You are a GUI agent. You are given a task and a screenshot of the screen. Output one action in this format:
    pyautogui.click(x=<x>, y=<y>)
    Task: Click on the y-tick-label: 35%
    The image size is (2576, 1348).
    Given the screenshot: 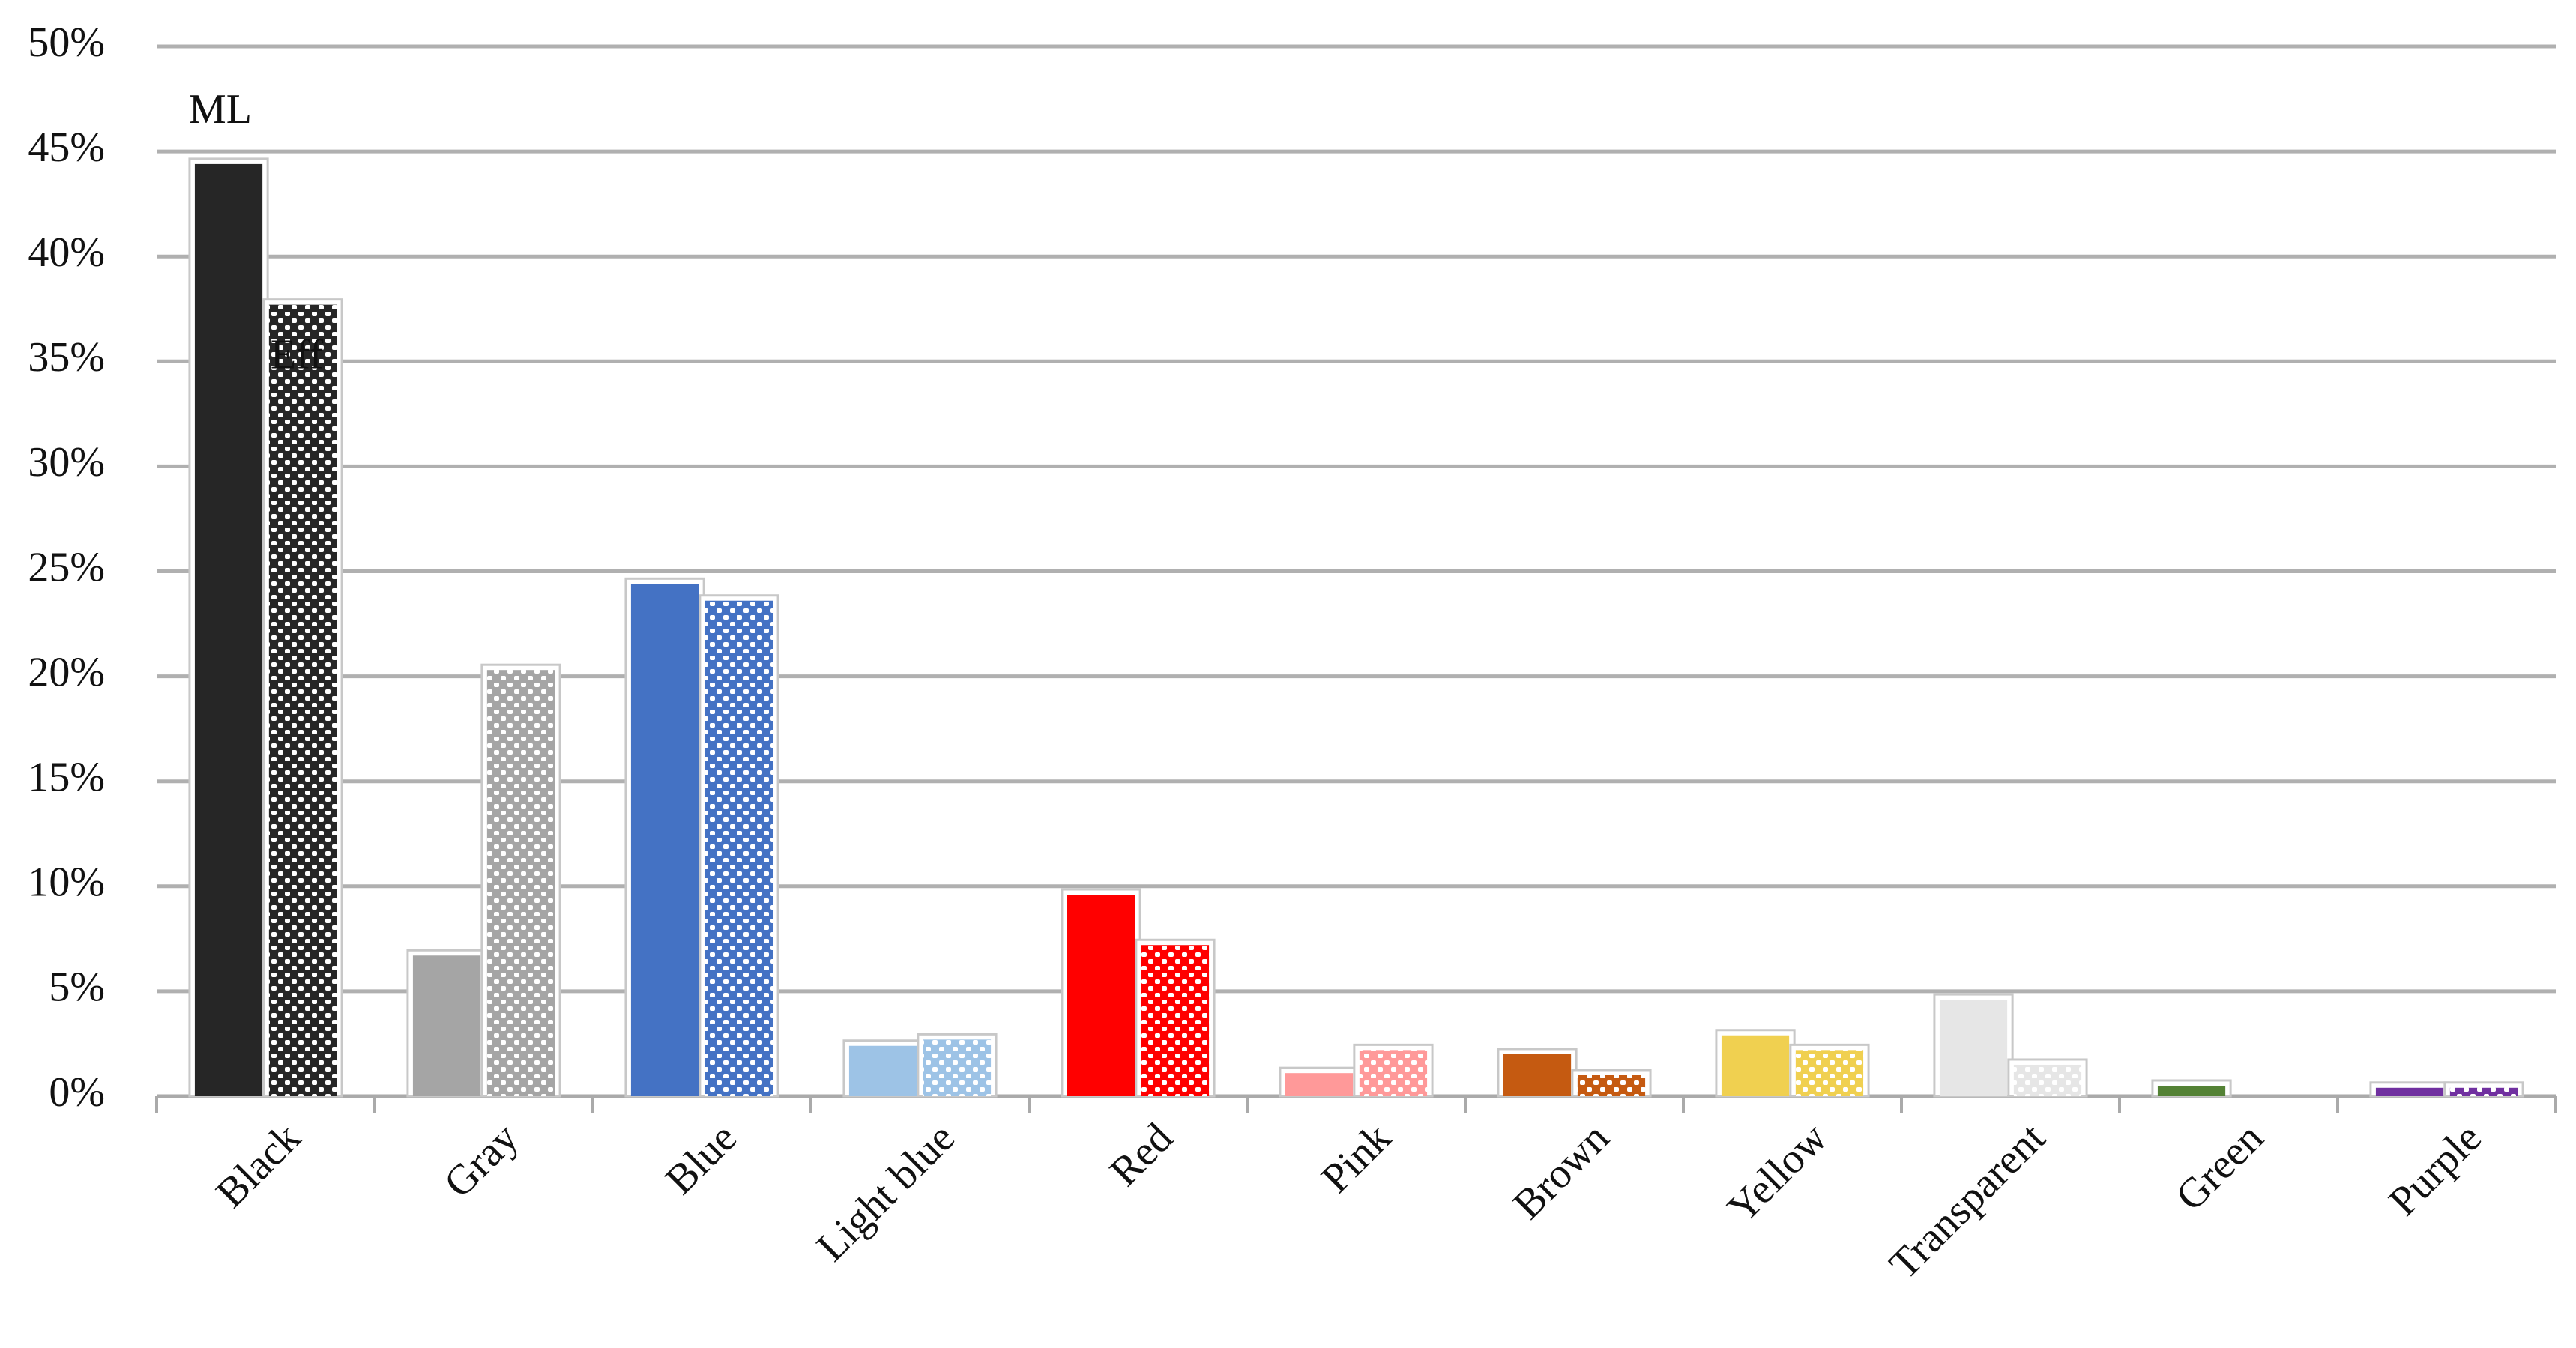 What is the action you would take?
    pyautogui.click(x=66, y=357)
    